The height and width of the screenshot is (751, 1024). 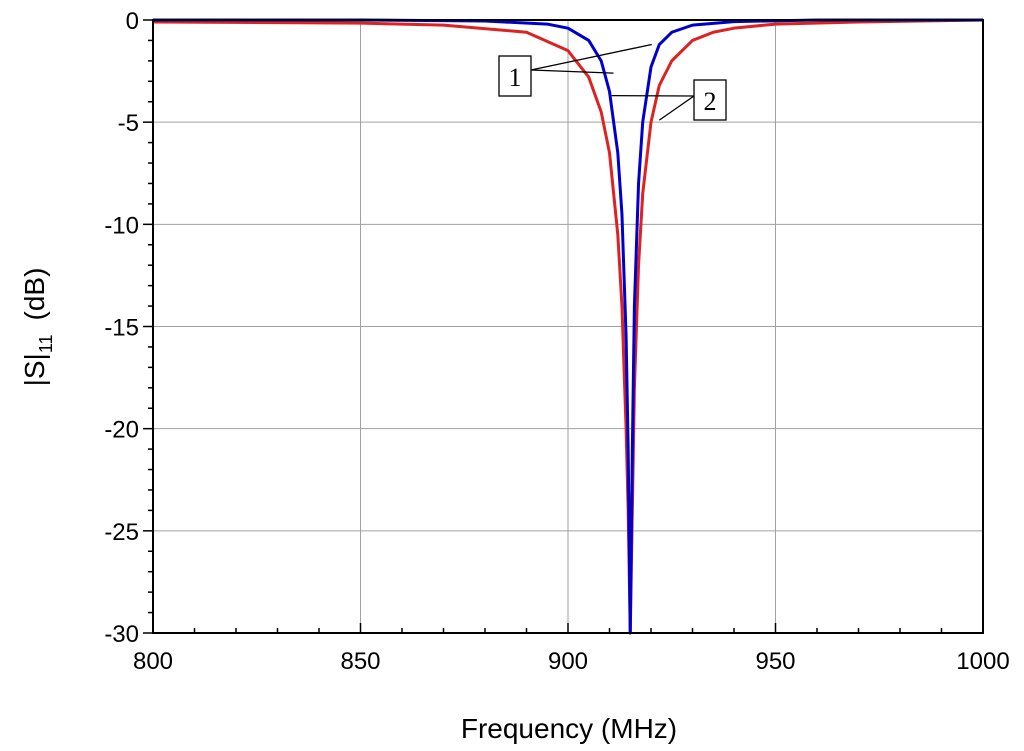 What do you see at coordinates (360, 661) in the screenshot?
I see `x-tick-label: 850` at bounding box center [360, 661].